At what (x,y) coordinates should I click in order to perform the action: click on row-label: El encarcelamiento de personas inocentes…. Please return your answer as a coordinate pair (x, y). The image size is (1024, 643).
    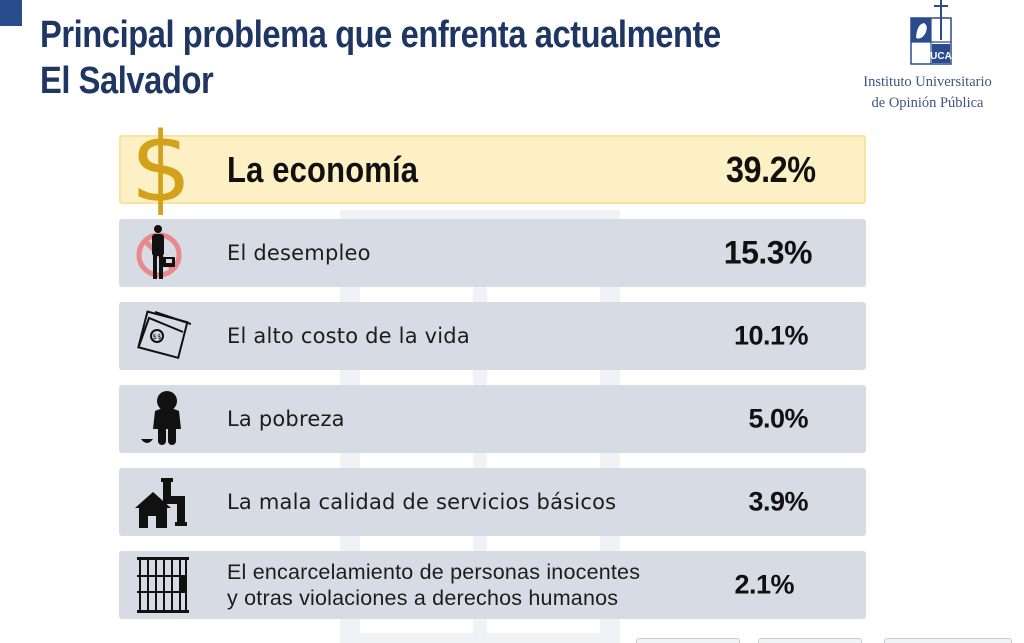
    Looking at the image, I should click on (433, 585).